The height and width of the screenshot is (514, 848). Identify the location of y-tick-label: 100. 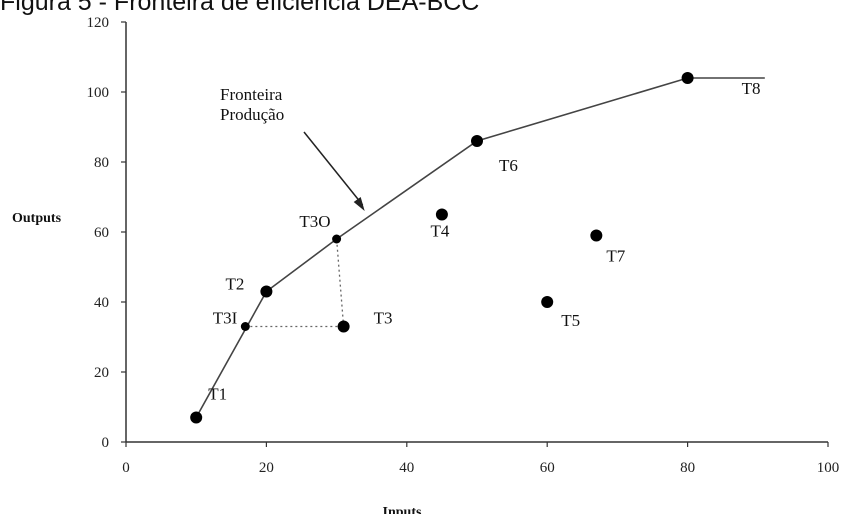
(98, 93).